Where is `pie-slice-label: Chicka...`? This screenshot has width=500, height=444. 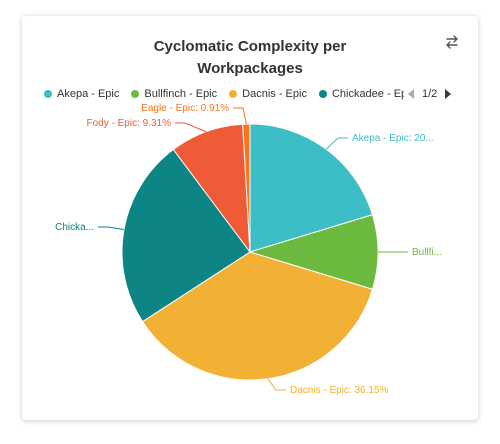 pie-slice-label: Chicka... is located at coordinates (74, 227).